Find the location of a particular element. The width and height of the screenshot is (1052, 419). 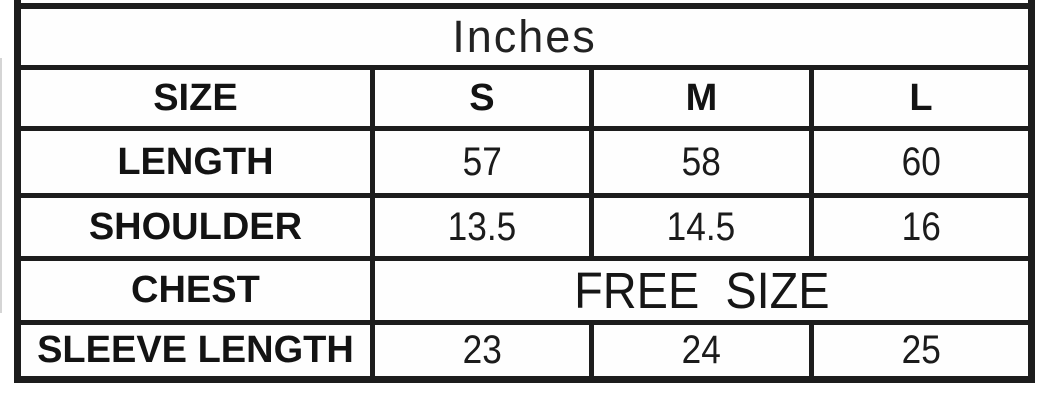

column-header-s: S is located at coordinates (481, 98).